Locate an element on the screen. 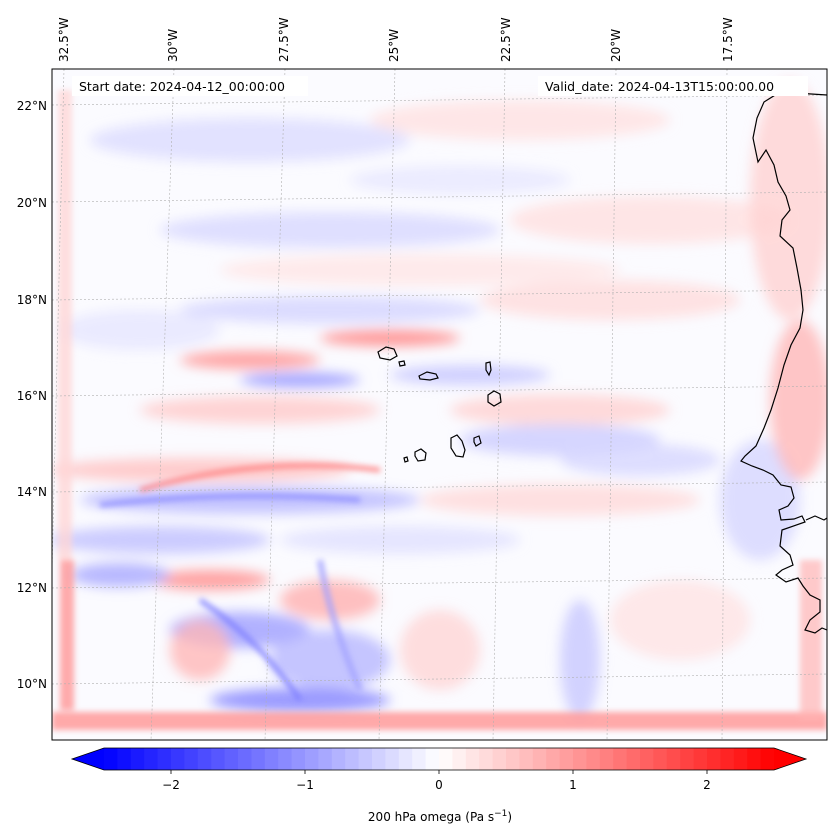  lat-tick-label: 14°N is located at coordinates (32, 492).